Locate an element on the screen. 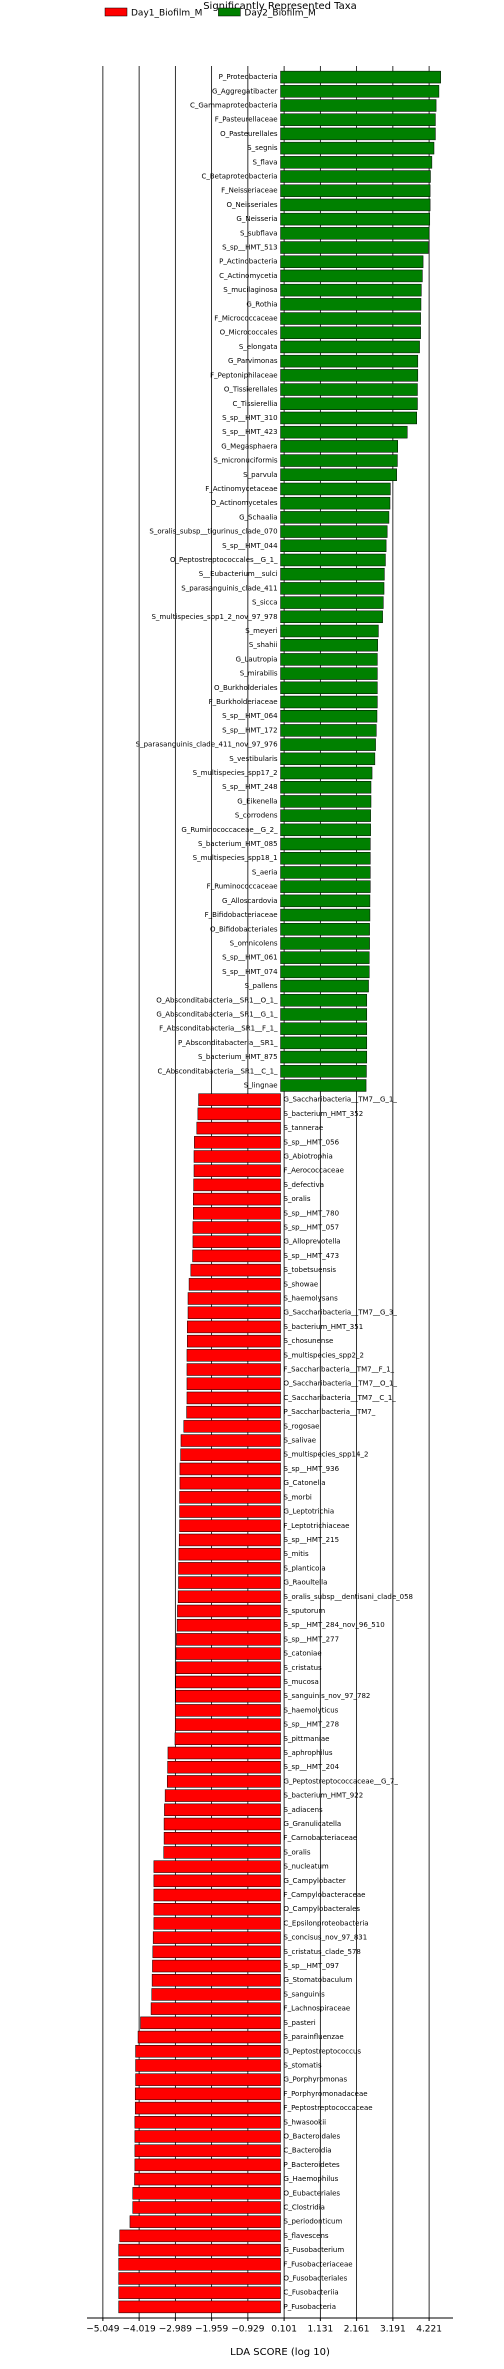  x-tick-label: −2.989 is located at coordinates (176, 2330).